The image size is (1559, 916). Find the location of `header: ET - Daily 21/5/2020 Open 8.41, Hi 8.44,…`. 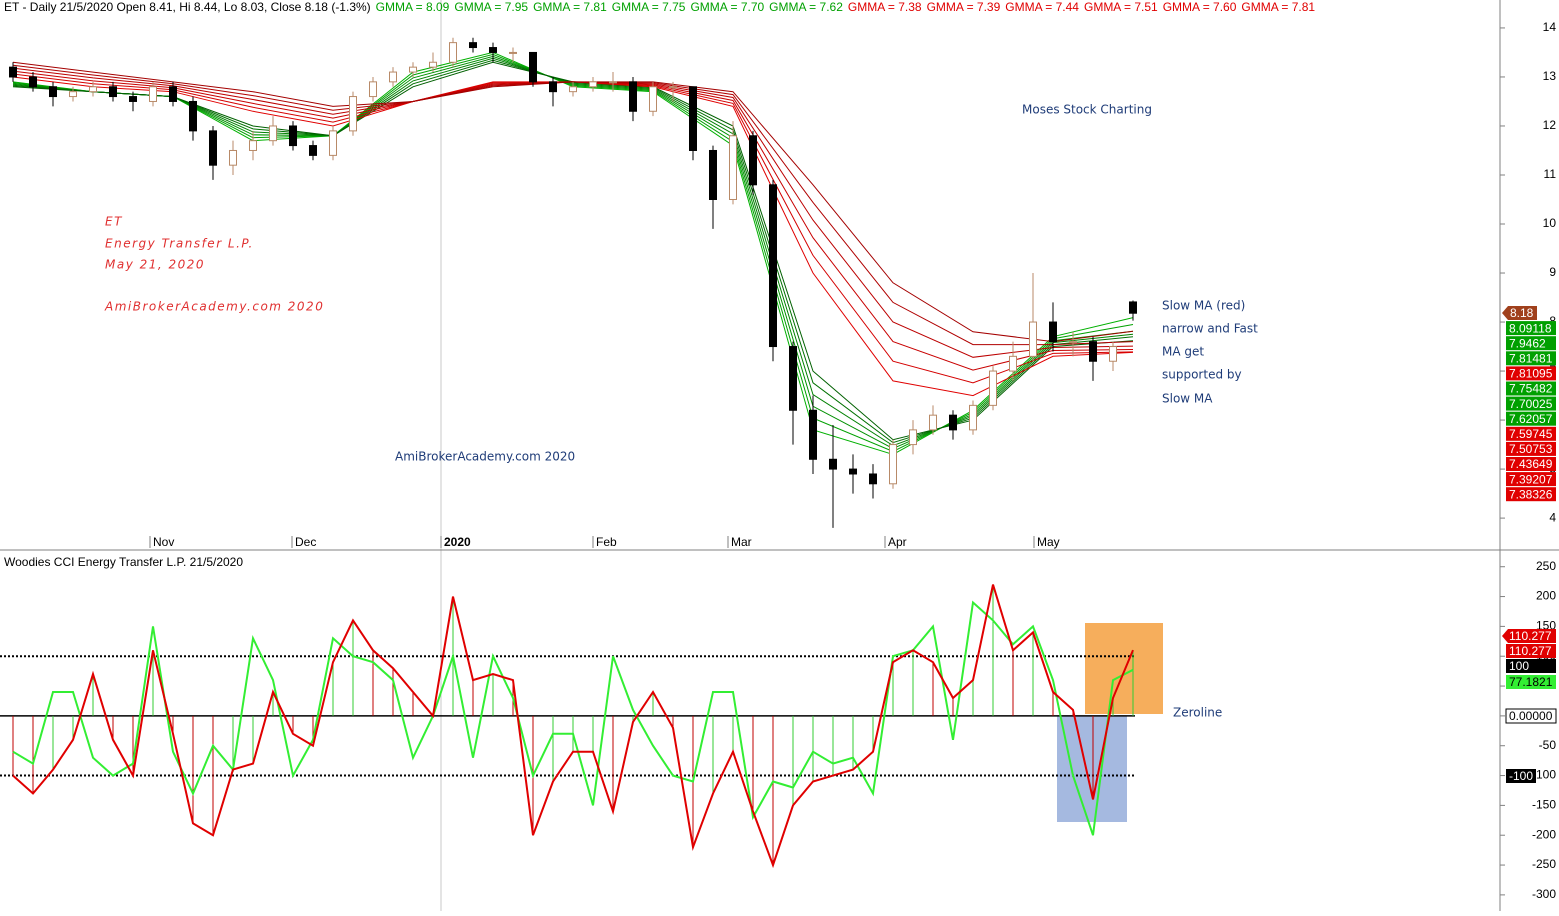

header: ET - Daily 21/5/2020 Open 8.41, Hi 8.44,… is located at coordinates (659, 7).